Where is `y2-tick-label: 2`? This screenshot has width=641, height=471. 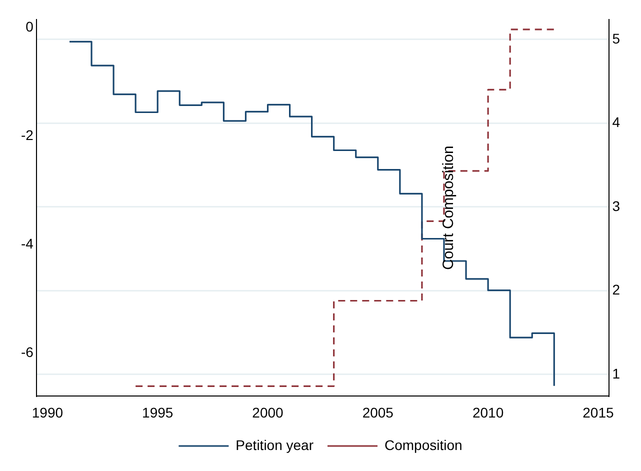 y2-tick-label: 2 is located at coordinates (616, 290).